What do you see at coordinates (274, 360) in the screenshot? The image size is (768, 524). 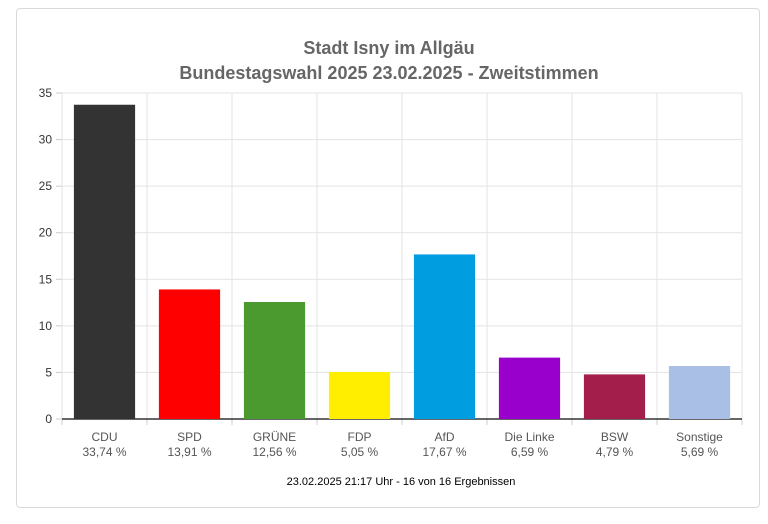 I see `bar-grüne` at bounding box center [274, 360].